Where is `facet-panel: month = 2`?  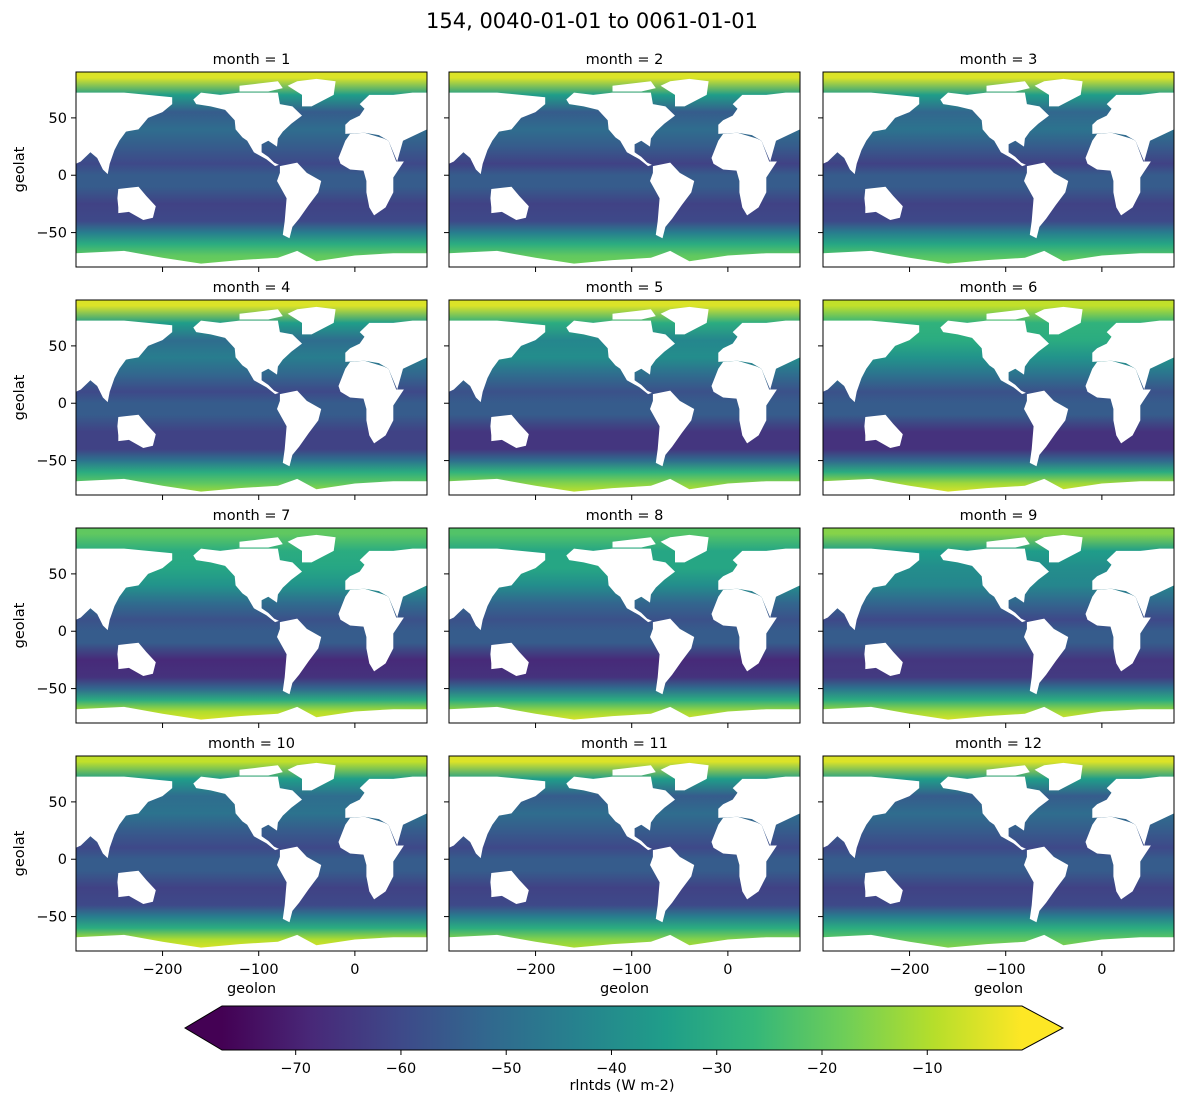
facet-panel: month = 2 is located at coordinates (622, 162).